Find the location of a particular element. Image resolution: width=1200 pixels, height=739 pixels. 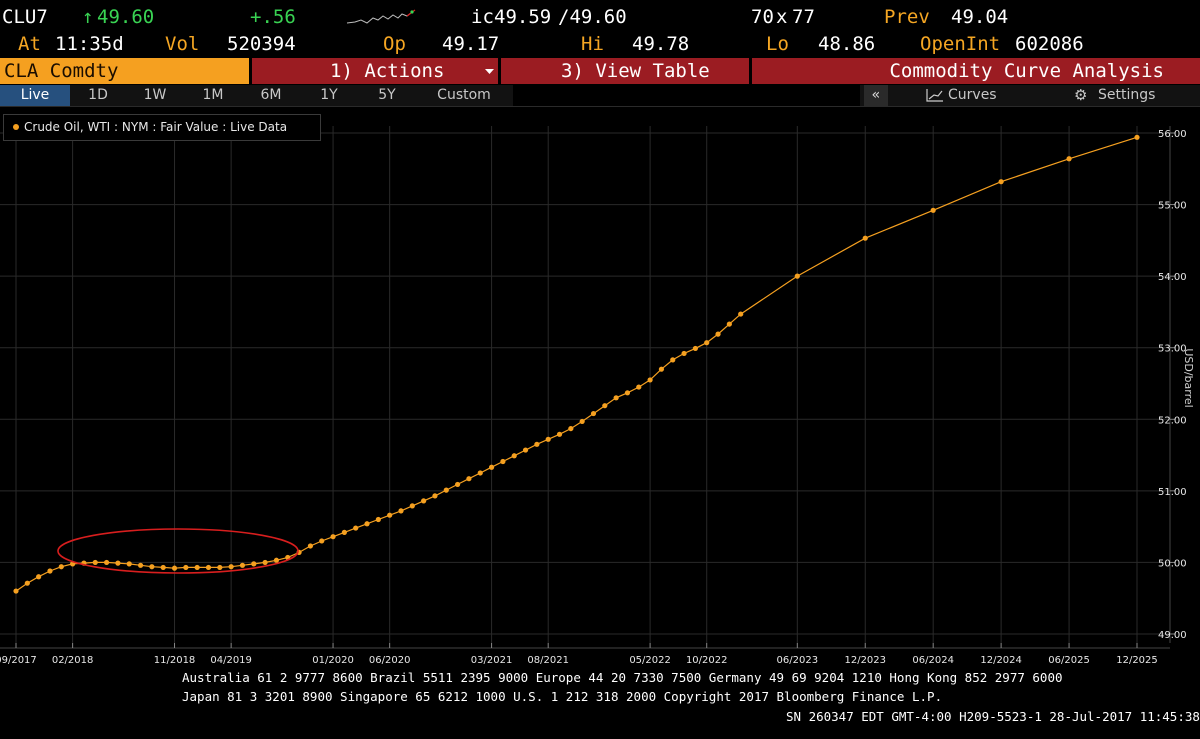

y-tick-label: 49.00 is located at coordinates (1172, 635).